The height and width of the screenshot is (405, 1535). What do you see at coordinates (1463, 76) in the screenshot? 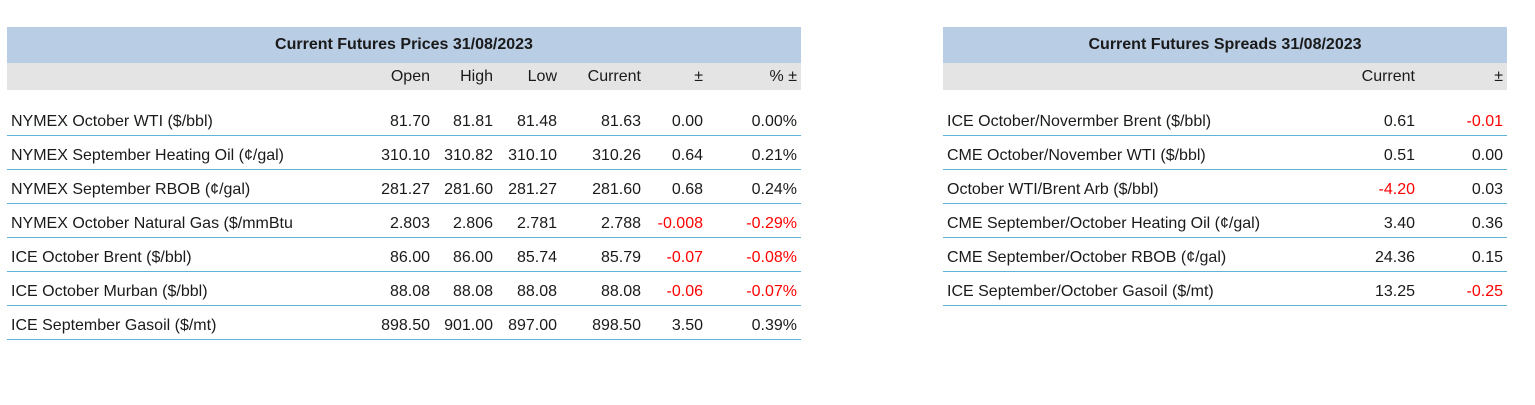
I see `spreads-col-change: ±` at bounding box center [1463, 76].